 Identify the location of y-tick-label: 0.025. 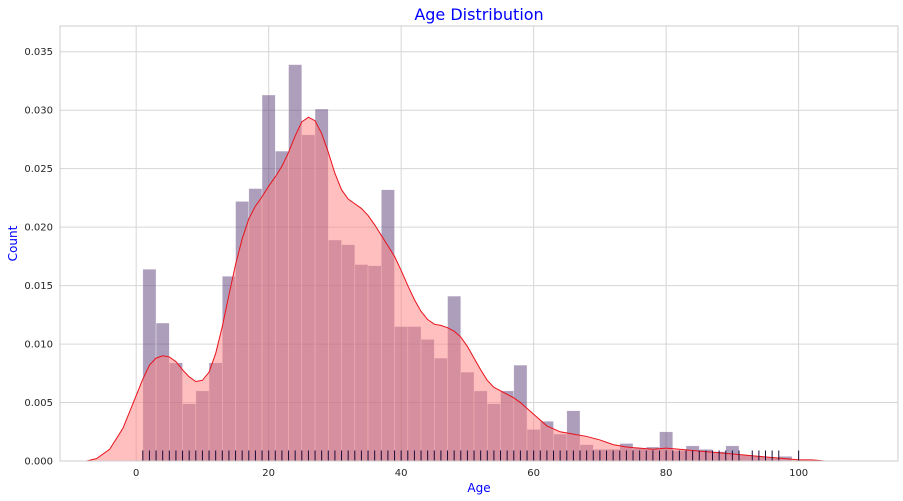
(38, 169).